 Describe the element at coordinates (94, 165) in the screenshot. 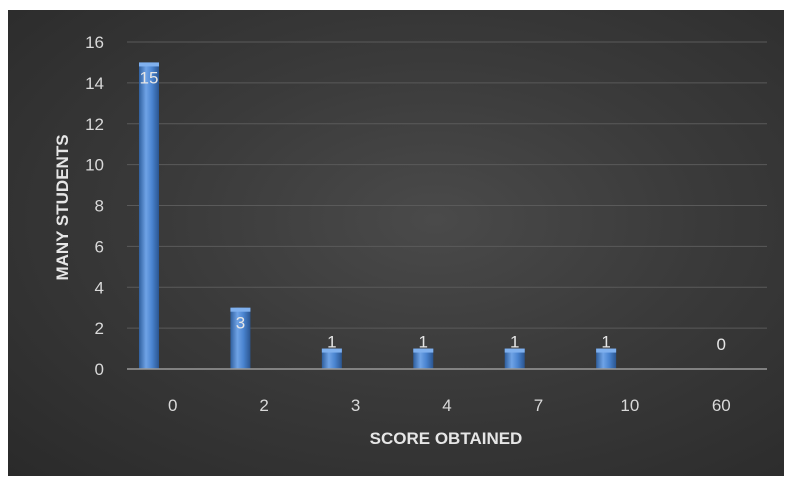

I see `y-tick-label: 10` at that location.